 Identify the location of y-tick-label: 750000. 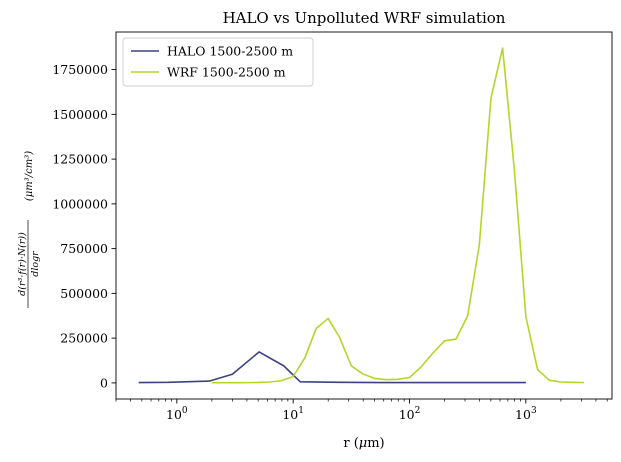
(84, 248).